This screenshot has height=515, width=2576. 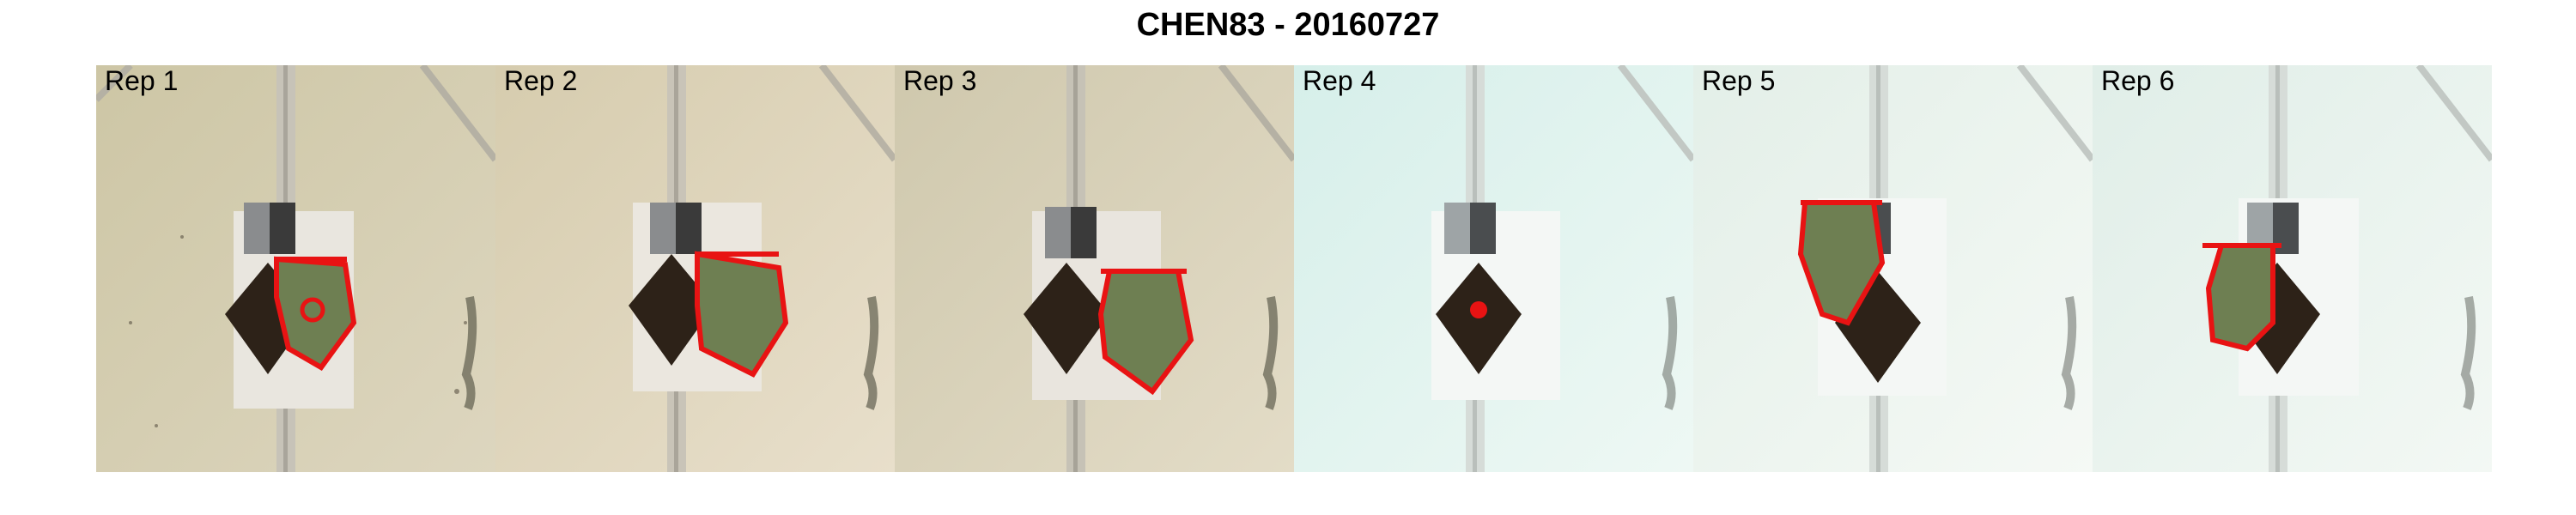 I want to click on rep-panel-4: Rep 4, so click(x=1493, y=268).